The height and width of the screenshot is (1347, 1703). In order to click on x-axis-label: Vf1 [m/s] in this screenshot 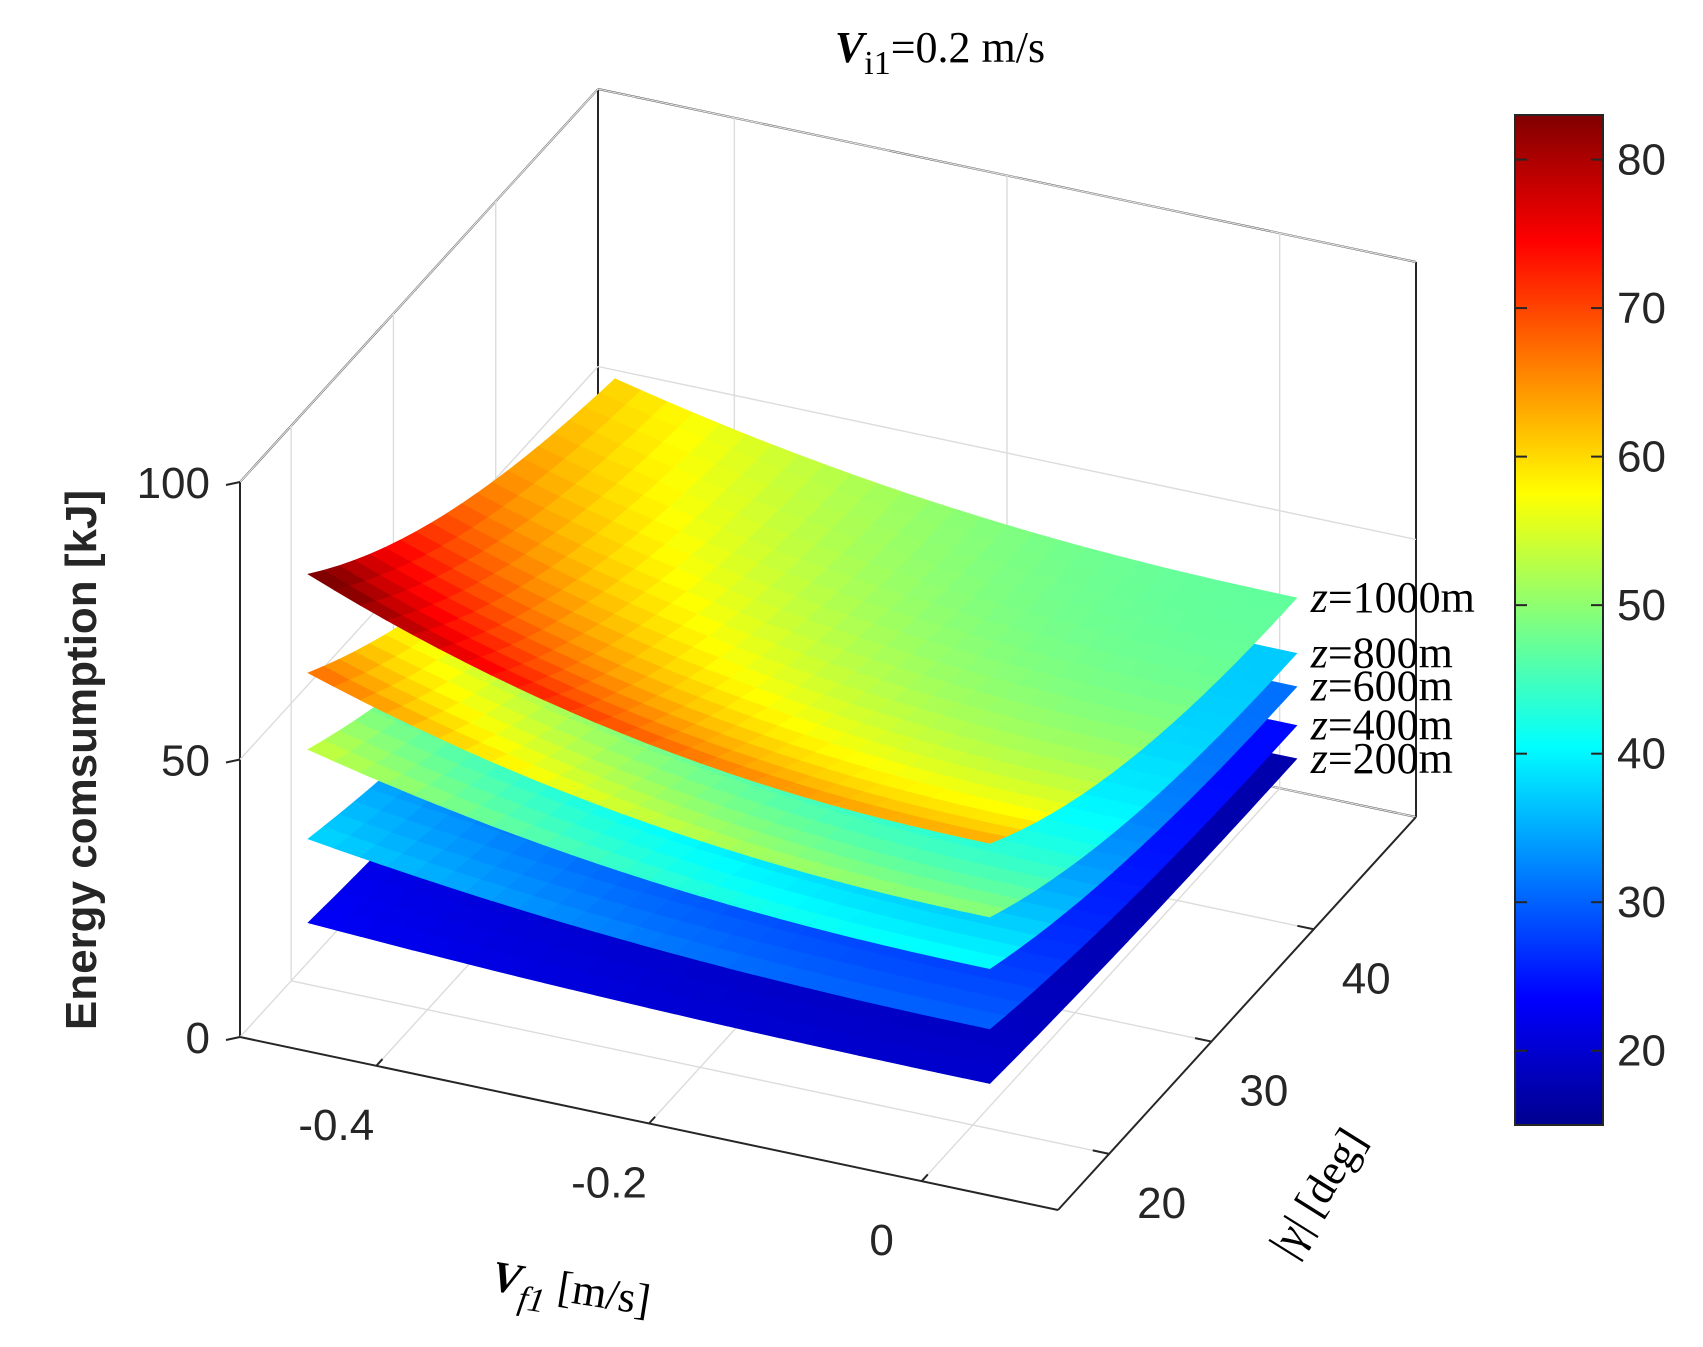, I will do `click(570, 1293)`.